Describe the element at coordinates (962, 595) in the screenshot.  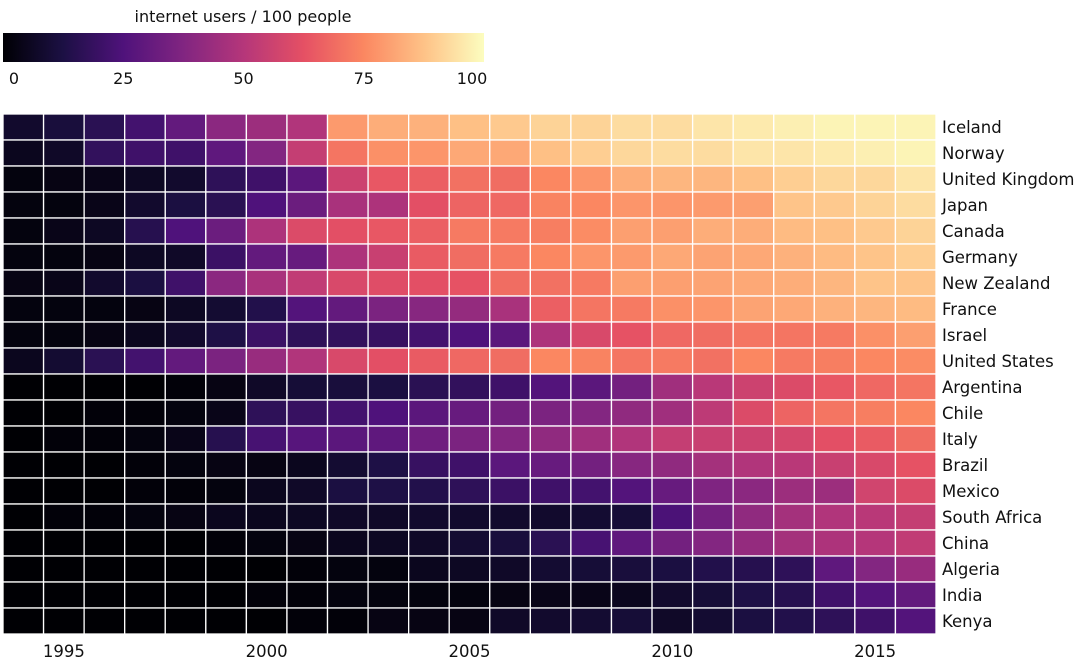
I see `country-label: India` at that location.